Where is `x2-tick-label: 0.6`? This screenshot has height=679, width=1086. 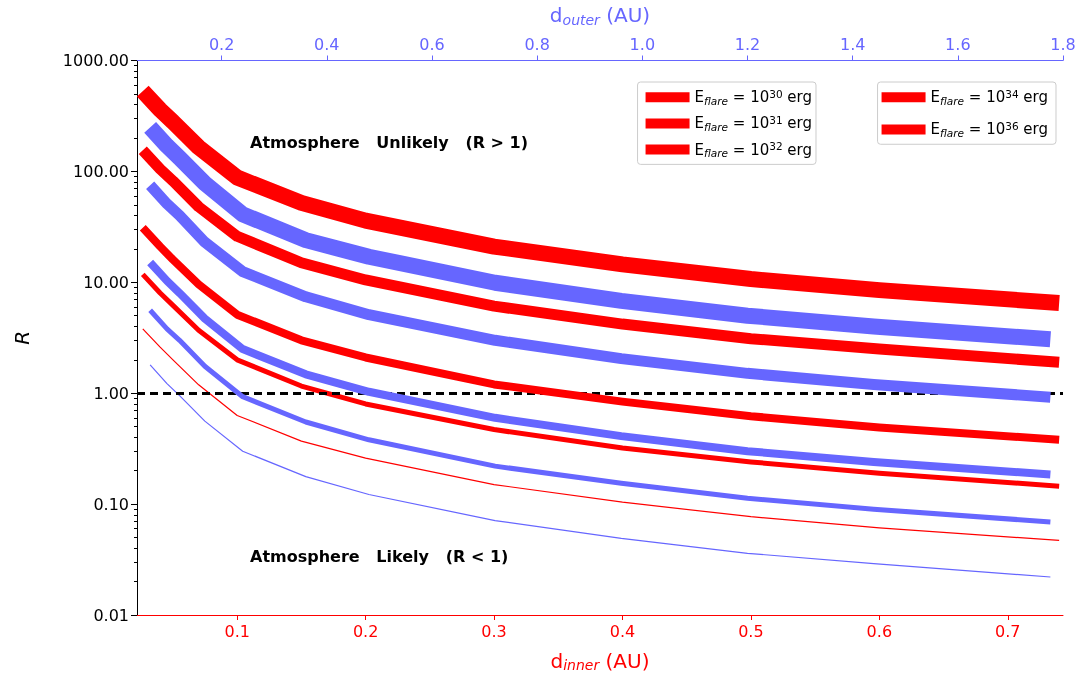 x2-tick-label: 0.6 is located at coordinates (432, 44).